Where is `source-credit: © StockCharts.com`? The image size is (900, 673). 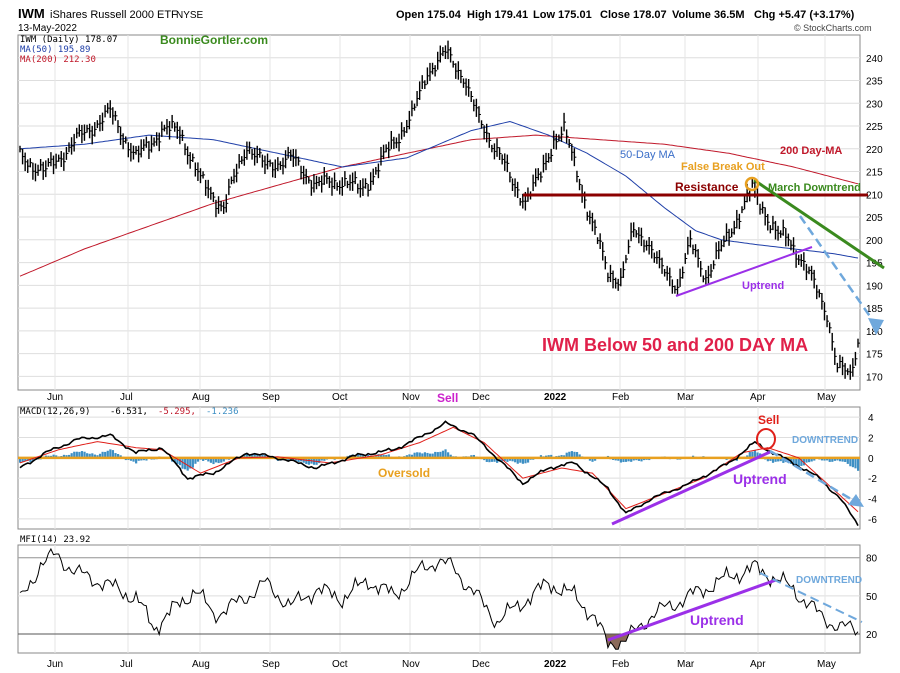 source-credit: © StockCharts.com is located at coordinates (833, 28).